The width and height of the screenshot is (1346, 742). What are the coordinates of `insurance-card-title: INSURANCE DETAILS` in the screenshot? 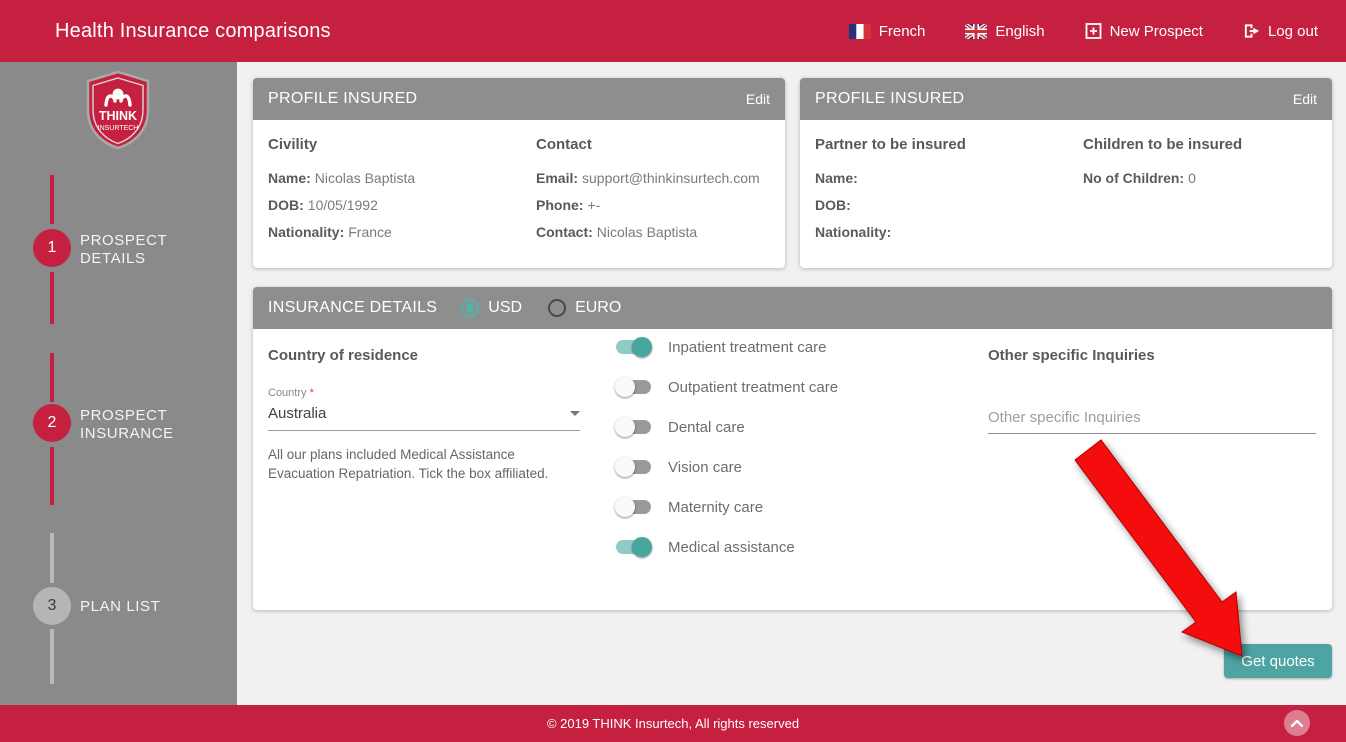 It's located at (353, 307).